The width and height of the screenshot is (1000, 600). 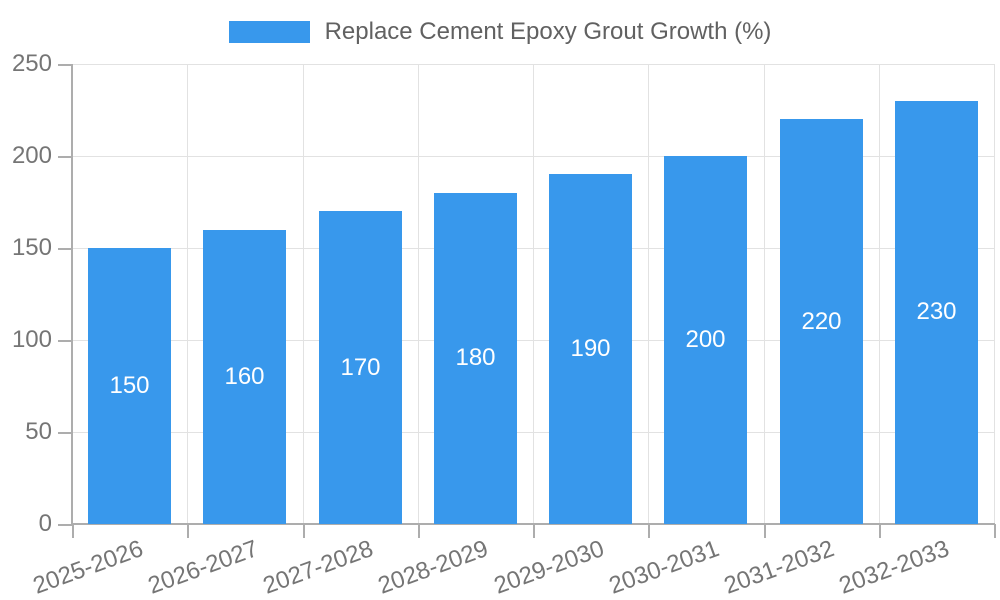 I want to click on x-tick-label: 2030-2031, so click(x=664, y=567).